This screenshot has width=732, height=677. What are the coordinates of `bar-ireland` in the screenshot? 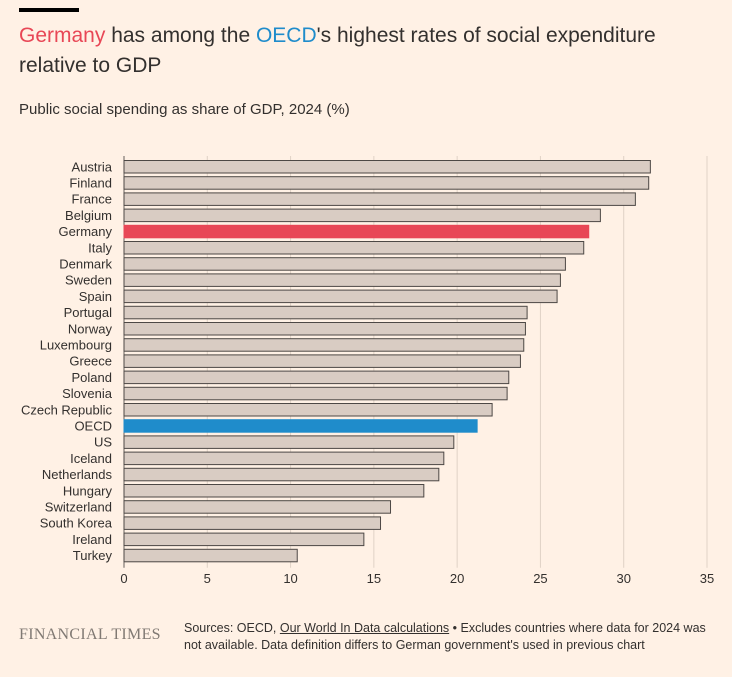 It's located at (244, 539).